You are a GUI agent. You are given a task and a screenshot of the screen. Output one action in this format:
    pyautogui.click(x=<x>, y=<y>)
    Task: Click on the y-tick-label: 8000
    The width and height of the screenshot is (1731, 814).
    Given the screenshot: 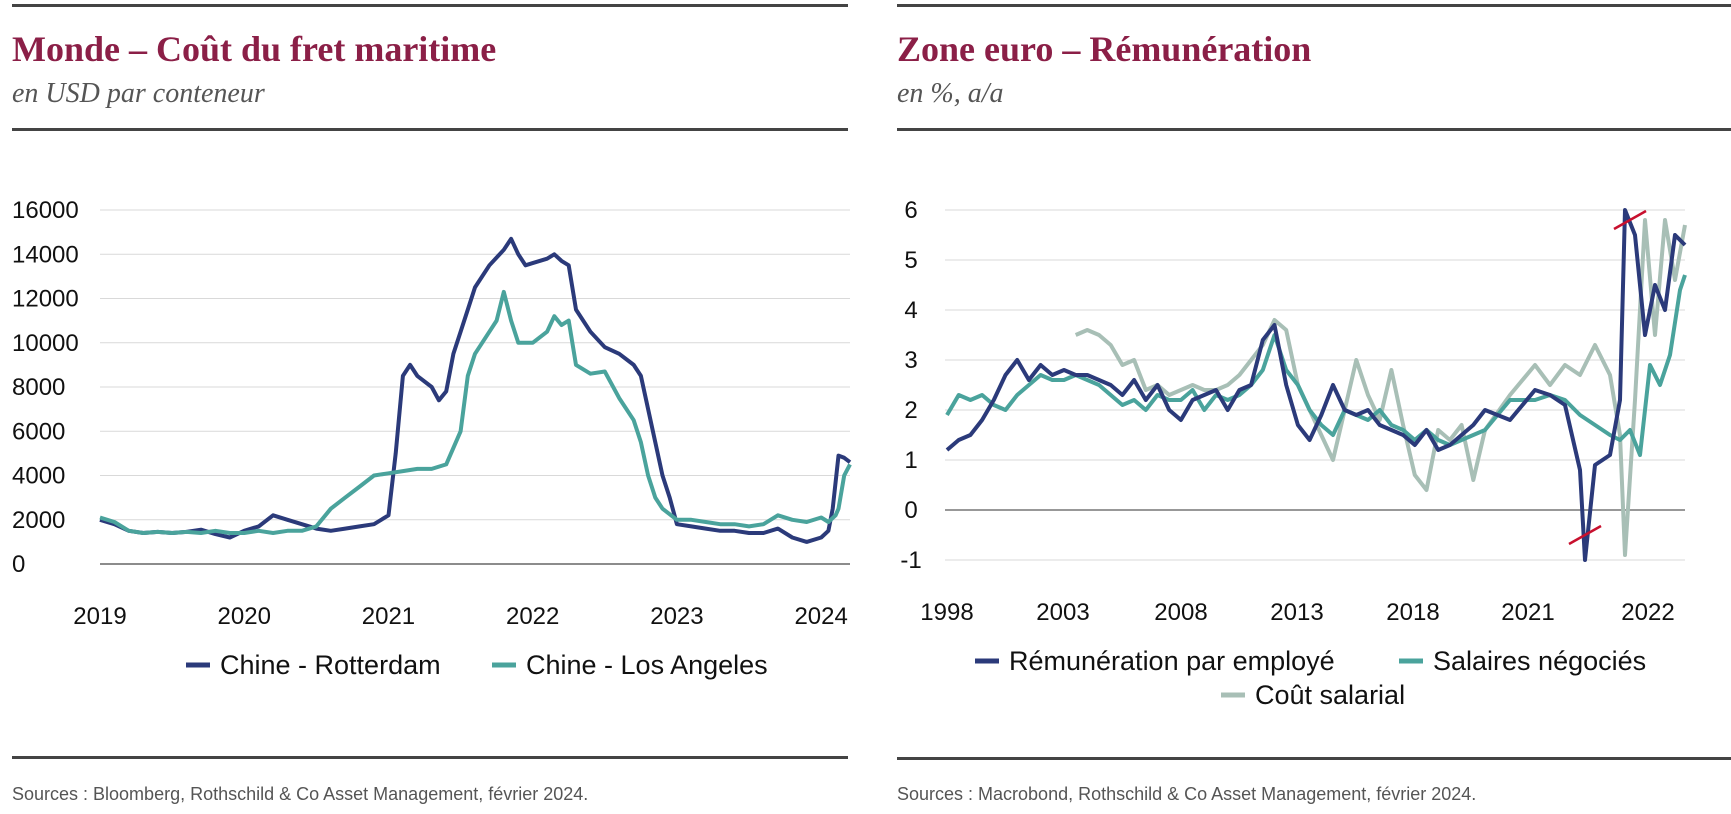 What is the action you would take?
    pyautogui.click(x=38, y=387)
    